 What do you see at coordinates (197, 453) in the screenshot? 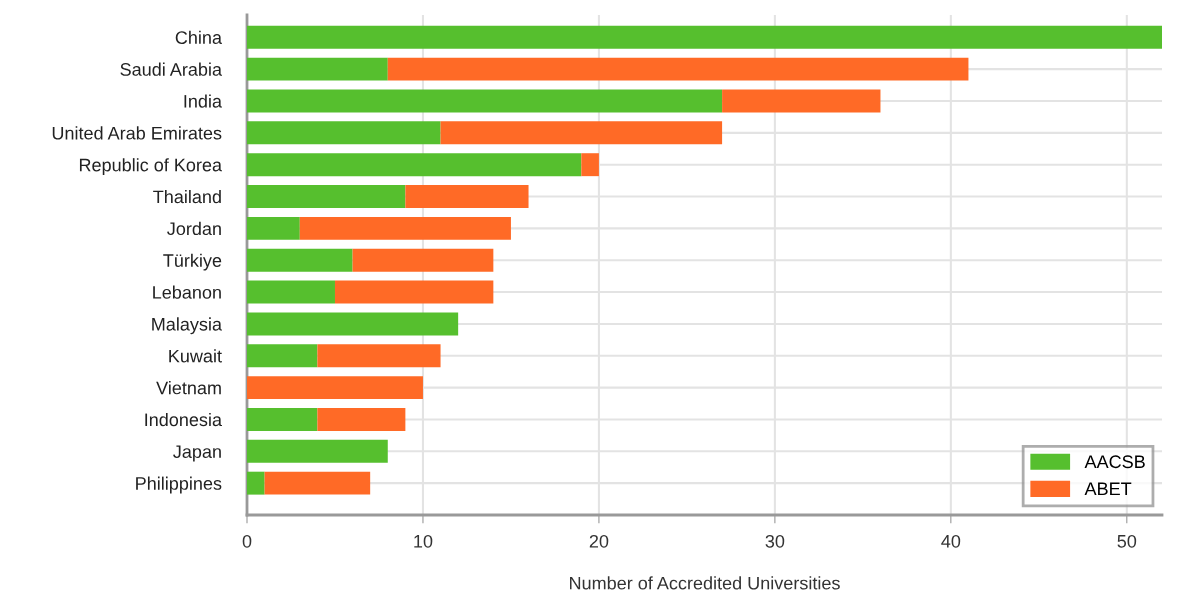
I see `y-tick-label: Japan` at bounding box center [197, 453].